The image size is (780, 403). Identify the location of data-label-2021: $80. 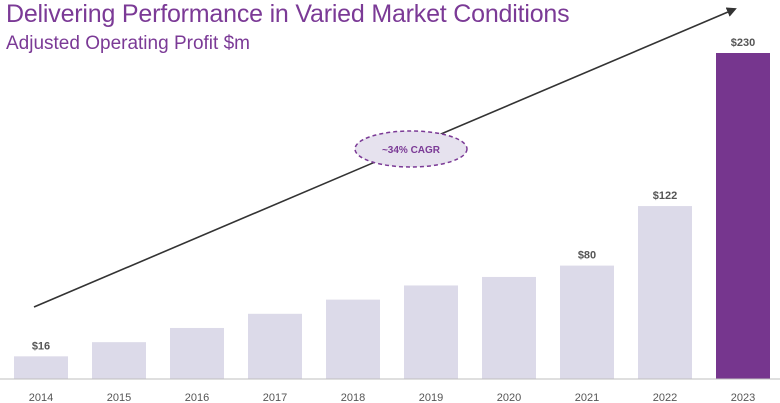
(587, 256).